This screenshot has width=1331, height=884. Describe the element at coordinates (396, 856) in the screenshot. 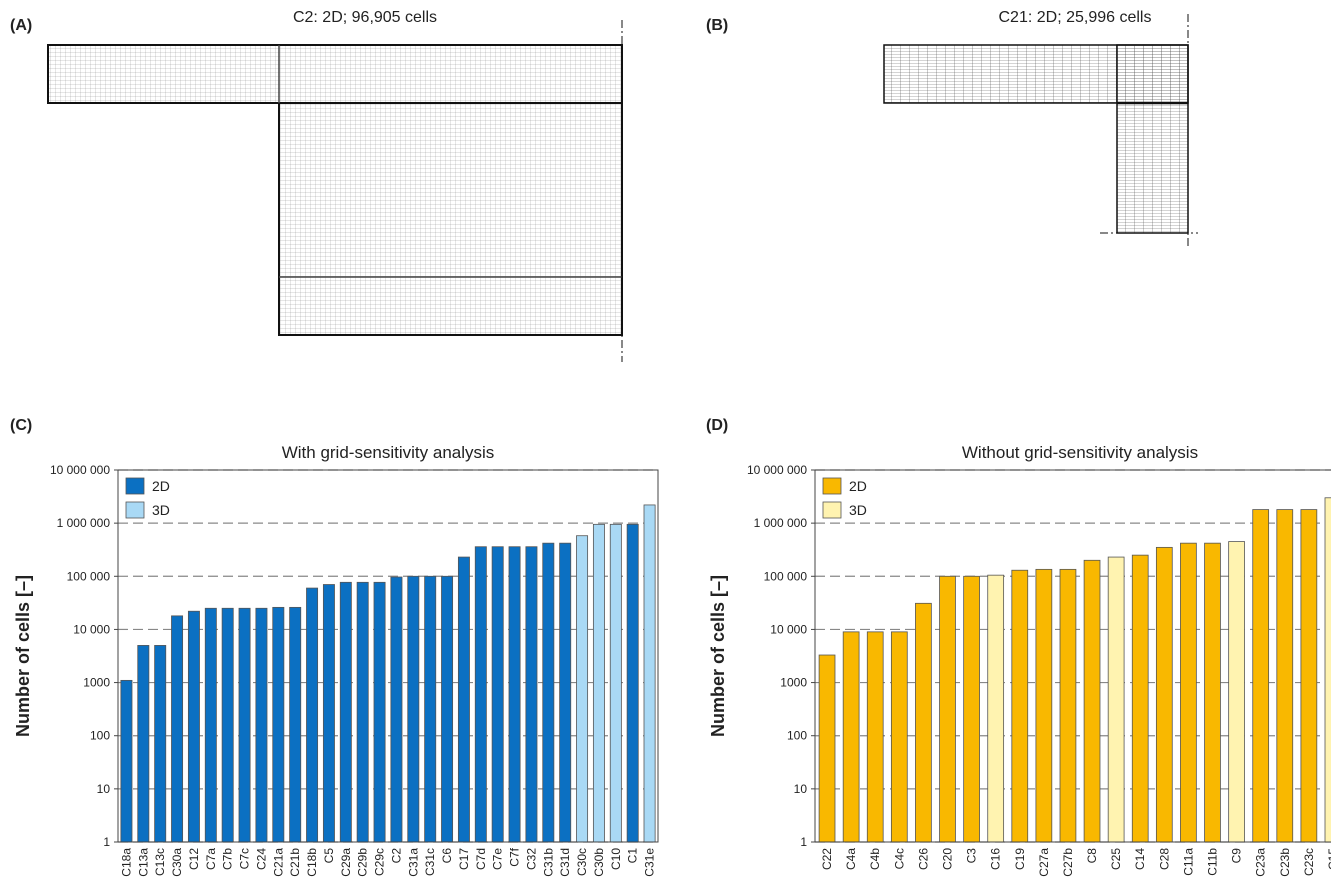

I see `x-tick-label: C2` at that location.